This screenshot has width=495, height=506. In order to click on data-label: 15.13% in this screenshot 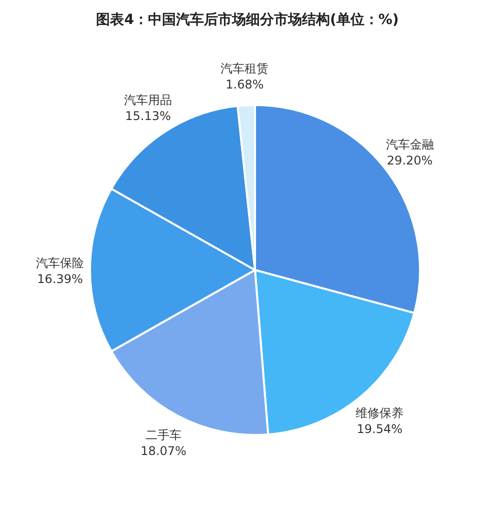, I will do `click(148, 115)`.